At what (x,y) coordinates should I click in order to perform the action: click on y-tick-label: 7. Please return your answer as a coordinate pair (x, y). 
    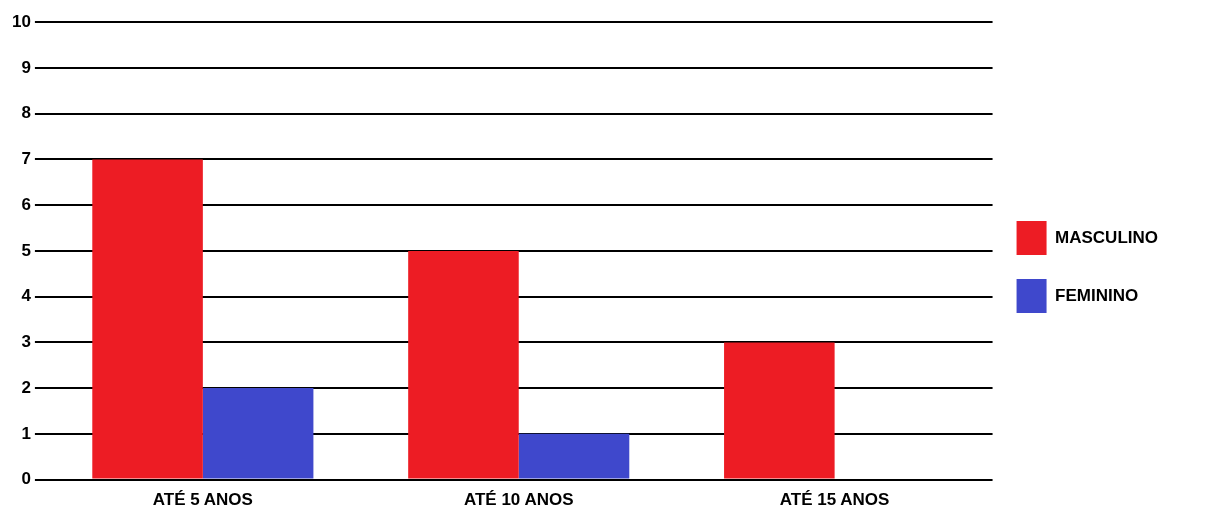
    Looking at the image, I should click on (26, 159).